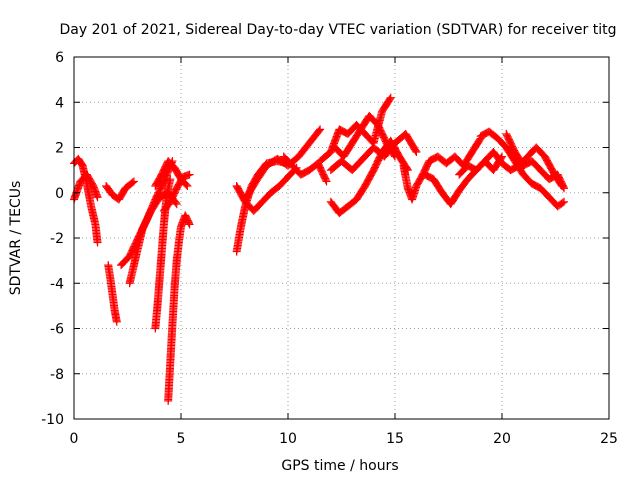 The image size is (640, 480). I want to click on x-tick-label: 20, so click(502, 439).